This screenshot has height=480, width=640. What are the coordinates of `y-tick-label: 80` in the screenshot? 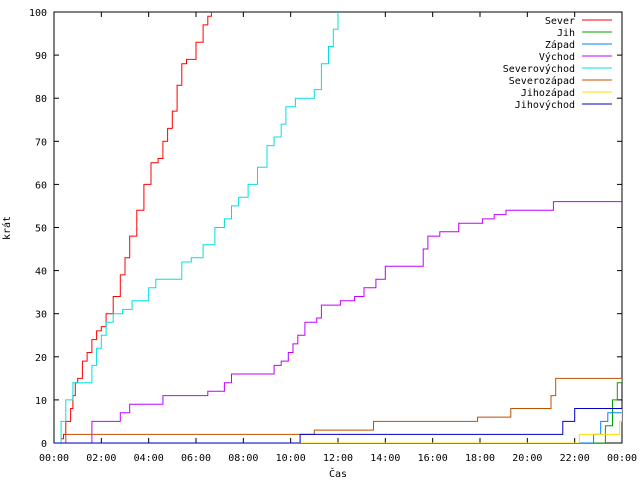 It's located at (41, 99).